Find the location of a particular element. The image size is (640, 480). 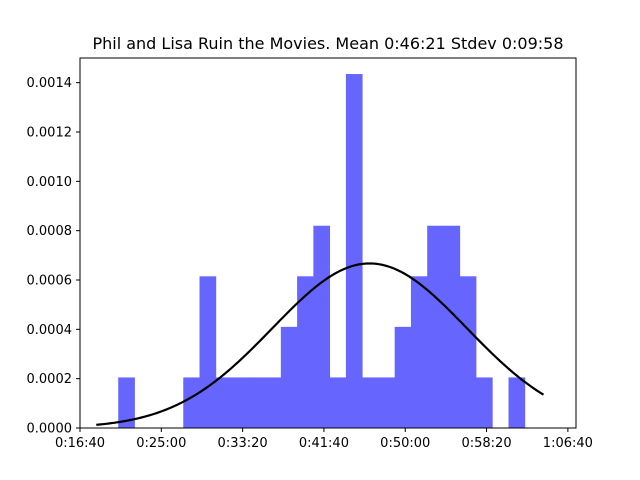

y-tick-label: 0.0000 is located at coordinates (50, 429).